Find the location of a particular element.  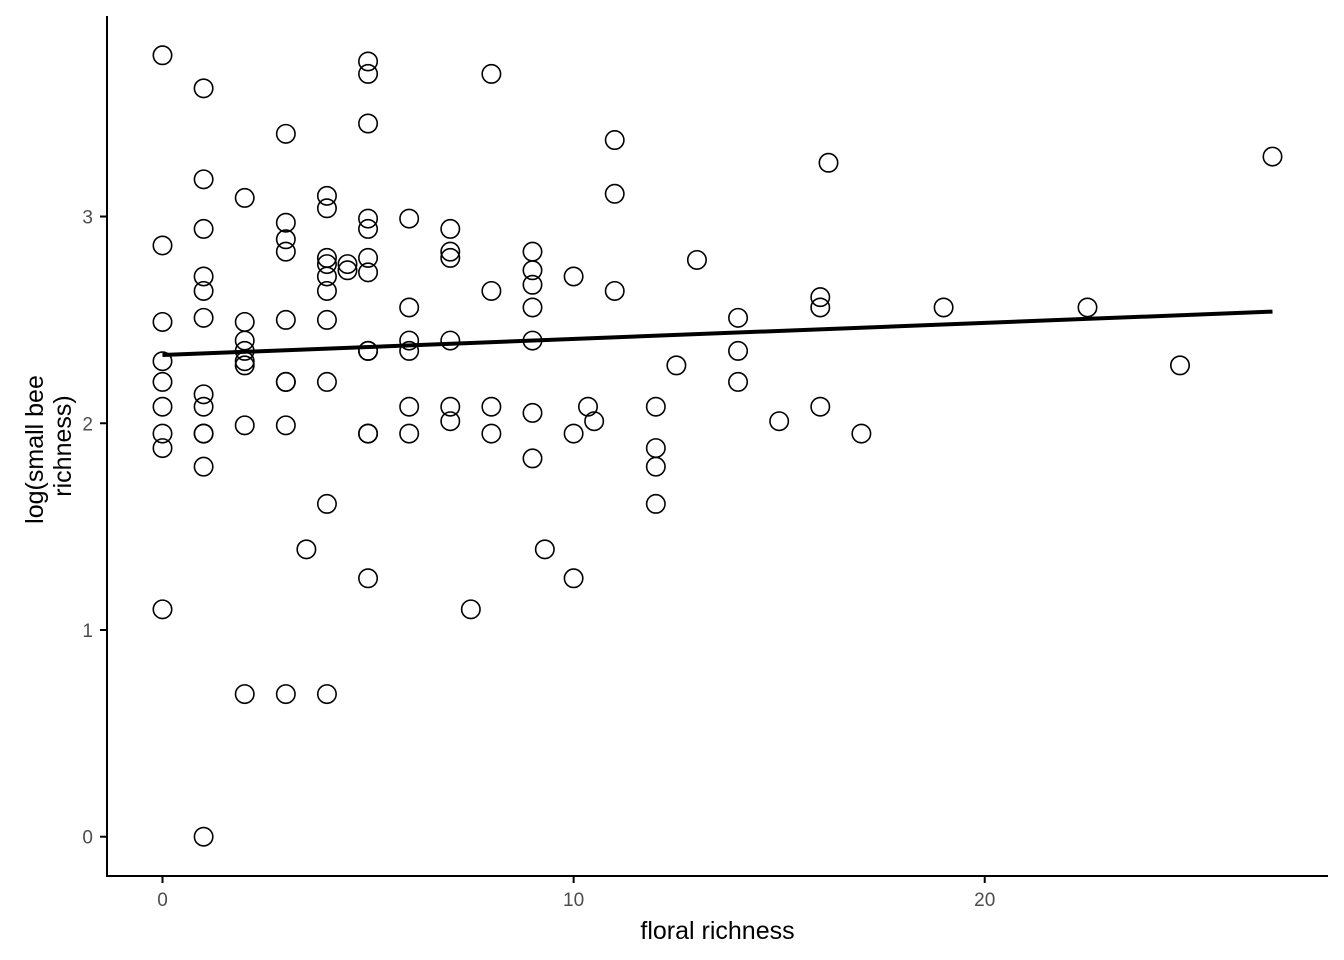

y-axis-title-line-2: richness) is located at coordinates (63, 445).